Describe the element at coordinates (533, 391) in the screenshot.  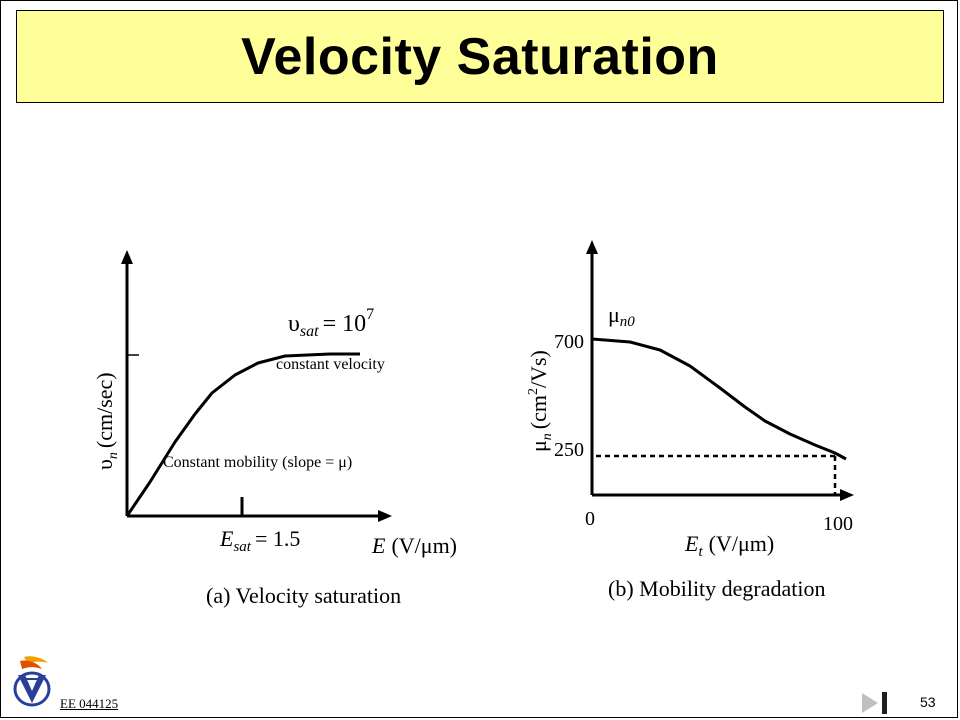
I see `right-y-unit-exp: 2` at that location.